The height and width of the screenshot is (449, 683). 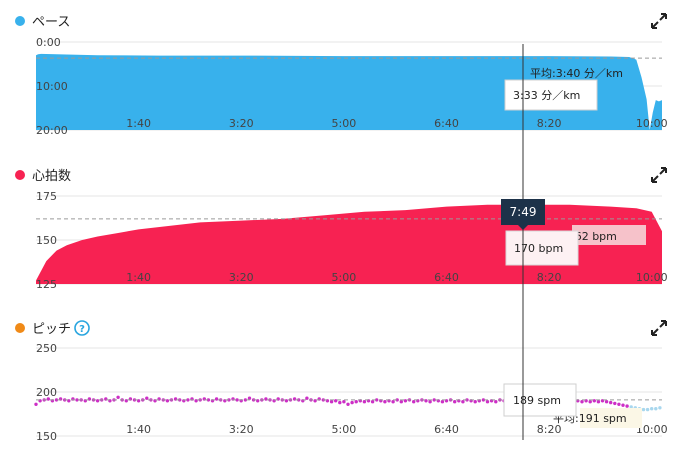 I want to click on cadence-y-tick-label: 250, so click(x=46, y=348).